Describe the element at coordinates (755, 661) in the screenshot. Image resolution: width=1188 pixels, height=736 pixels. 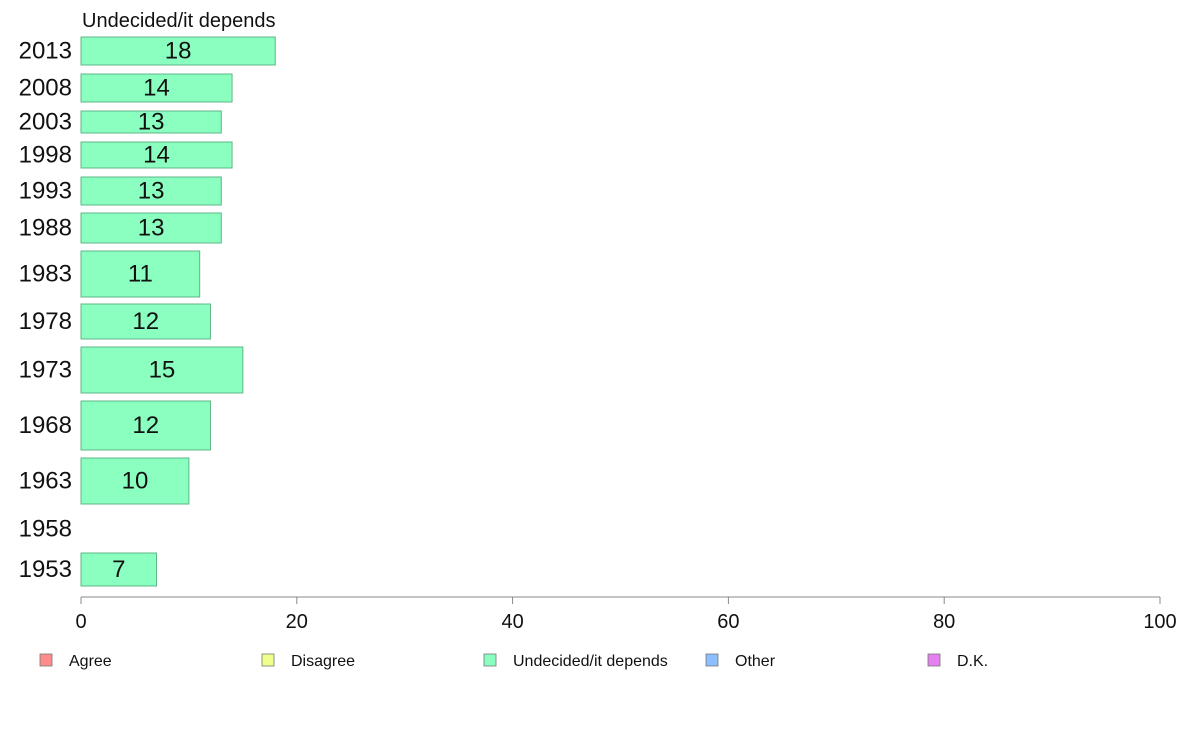
I see `legend-label-3: Other` at that location.